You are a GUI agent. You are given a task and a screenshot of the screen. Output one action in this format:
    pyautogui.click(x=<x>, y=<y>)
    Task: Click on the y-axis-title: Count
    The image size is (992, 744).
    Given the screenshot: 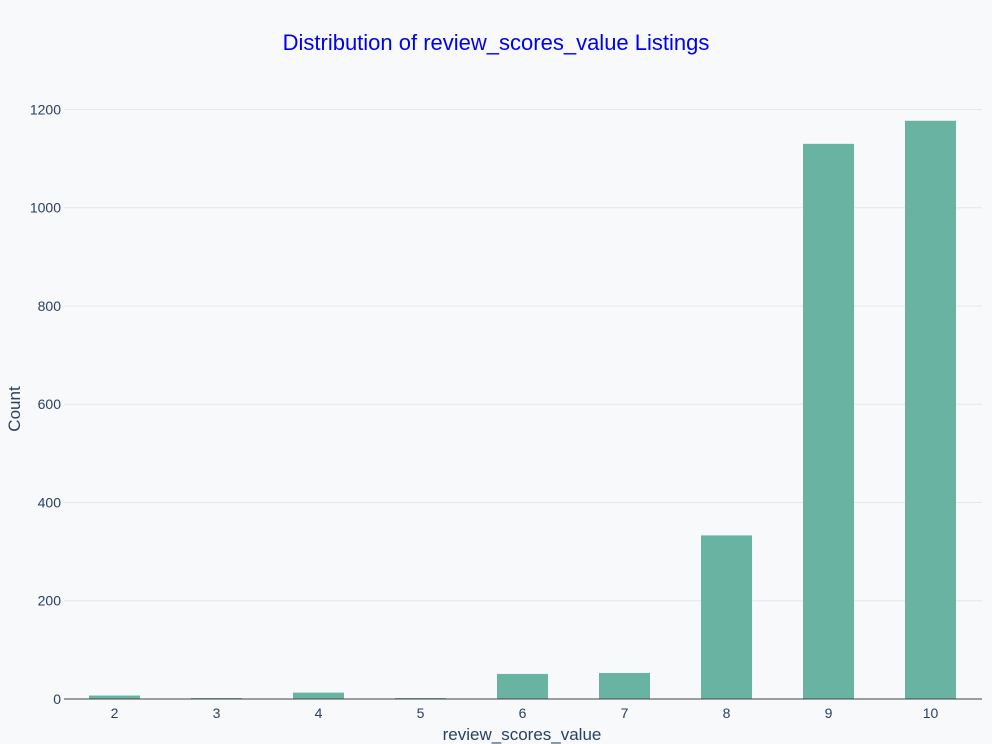 What is the action you would take?
    pyautogui.click(x=14, y=409)
    